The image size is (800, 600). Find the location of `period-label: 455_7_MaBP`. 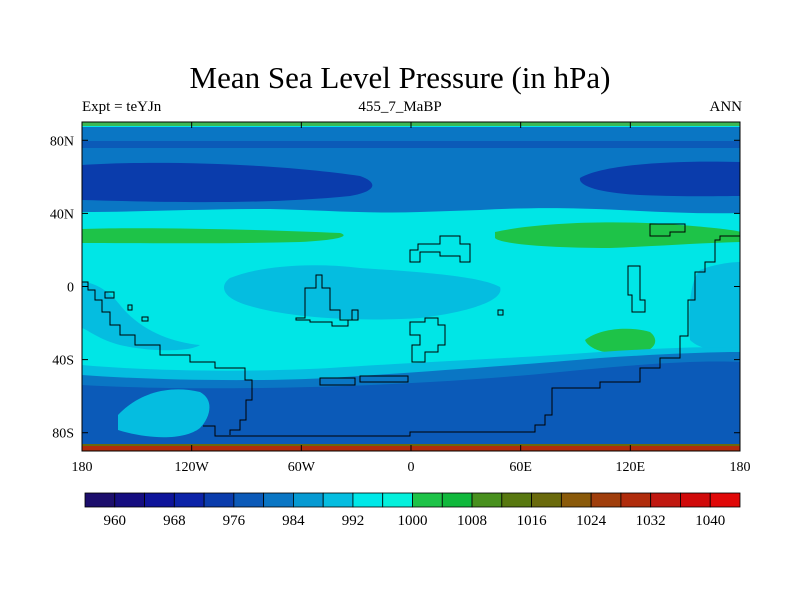

period-label: 455_7_MaBP is located at coordinates (400, 107).